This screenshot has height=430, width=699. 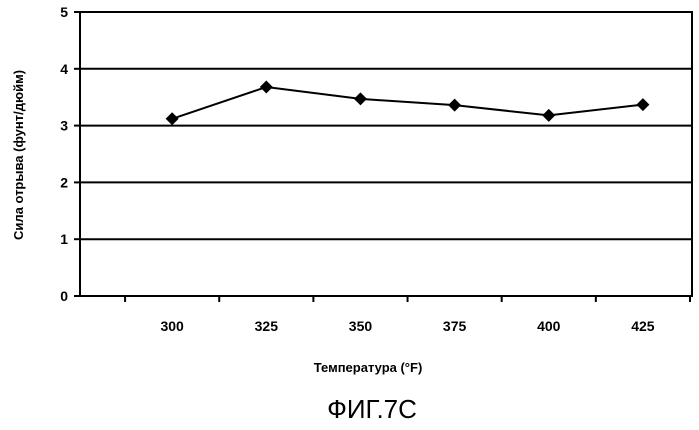 What do you see at coordinates (18, 155) in the screenshot?
I see `y-axis-title: Сила отрыва (фунт/дюйм)` at bounding box center [18, 155].